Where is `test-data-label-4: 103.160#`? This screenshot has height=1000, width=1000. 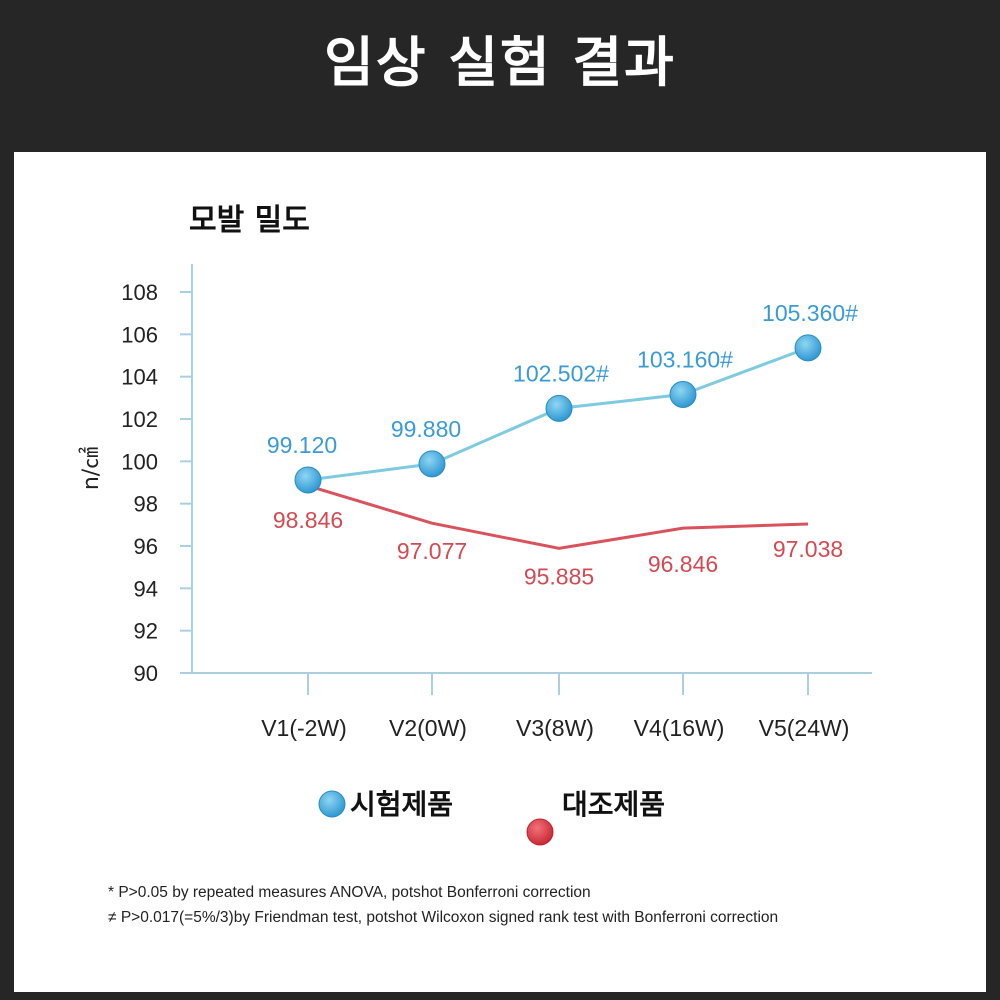 test-data-label-4: 103.160# is located at coordinates (685, 359).